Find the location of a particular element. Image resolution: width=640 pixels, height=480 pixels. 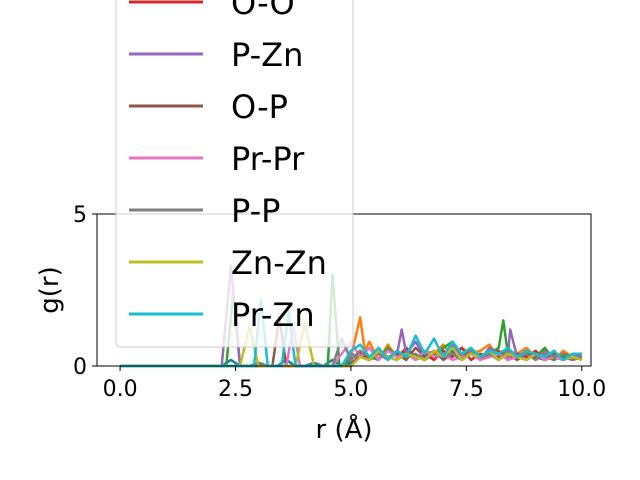

y-tick-label: 0 is located at coordinates (80, 367).